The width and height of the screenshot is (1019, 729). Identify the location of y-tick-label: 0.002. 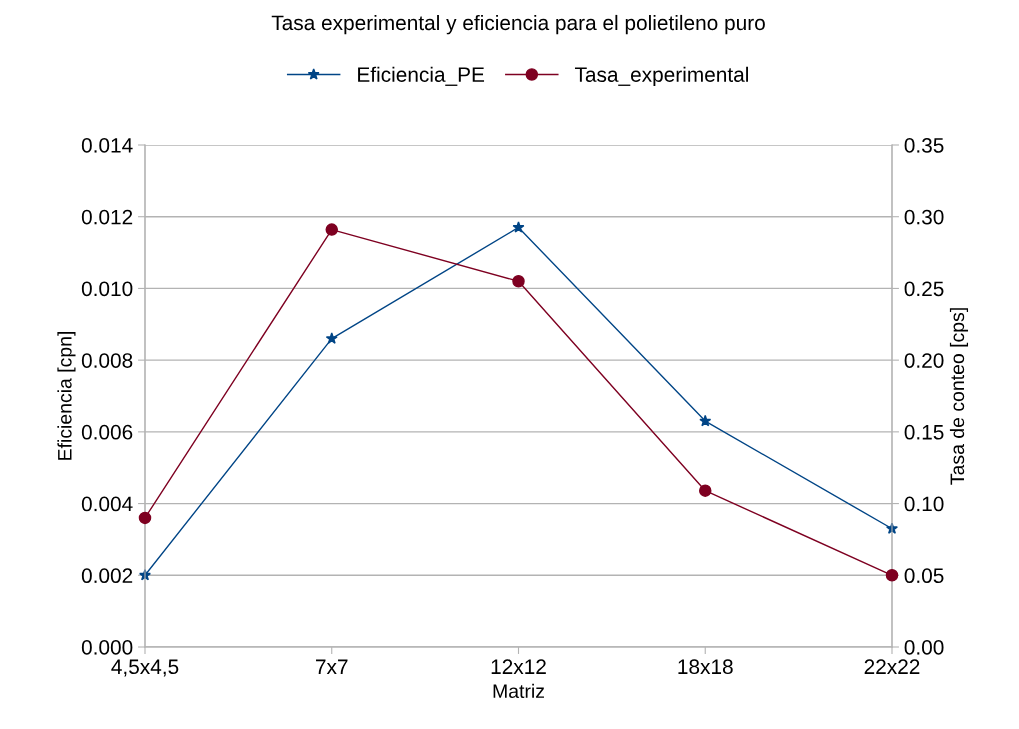
(107, 576).